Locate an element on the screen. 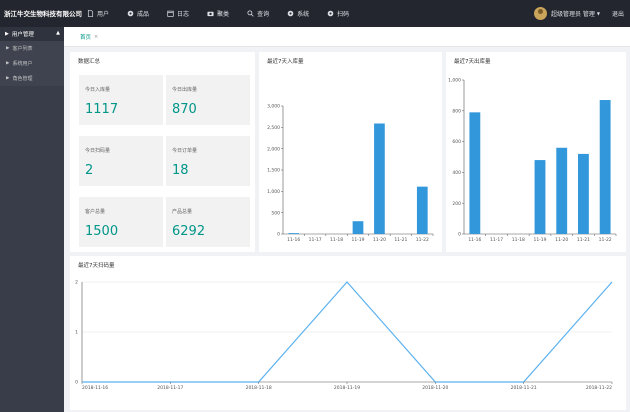 Image resolution: width=630 pixels, height=412 pixels. nav-item-label: 成品 is located at coordinates (143, 14).